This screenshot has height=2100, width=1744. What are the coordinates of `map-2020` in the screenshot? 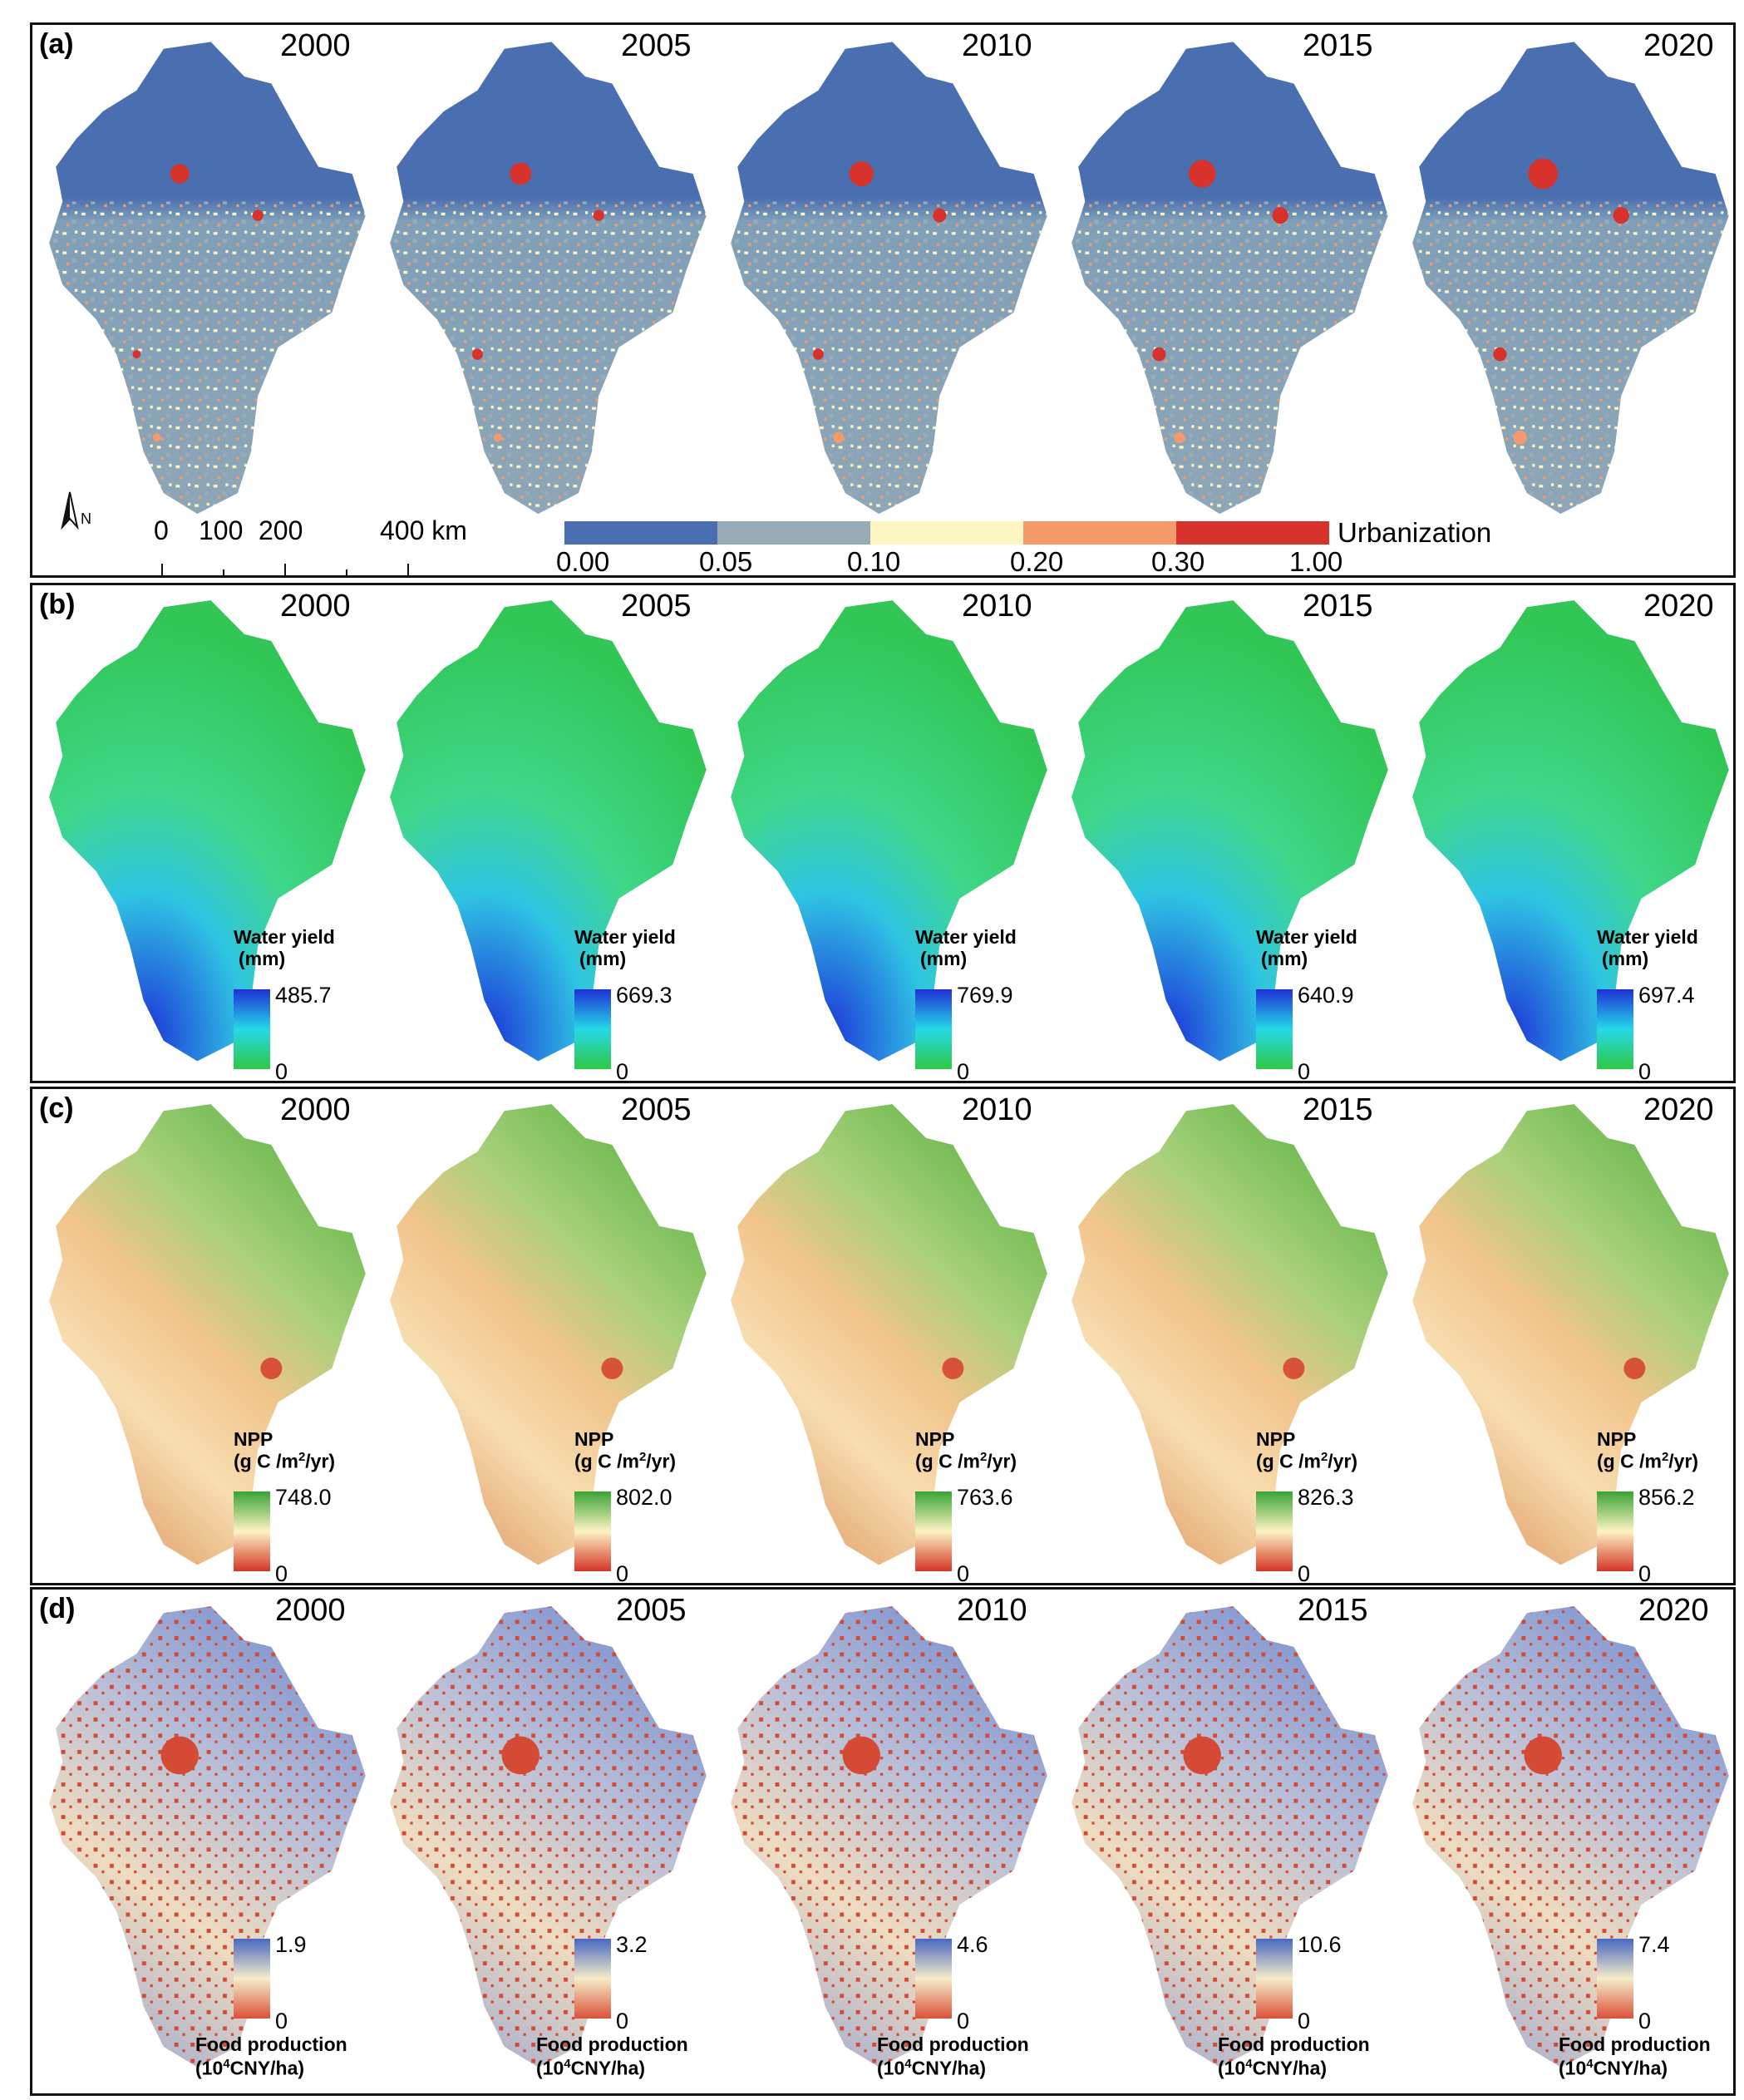 It's located at (1570, 1837).